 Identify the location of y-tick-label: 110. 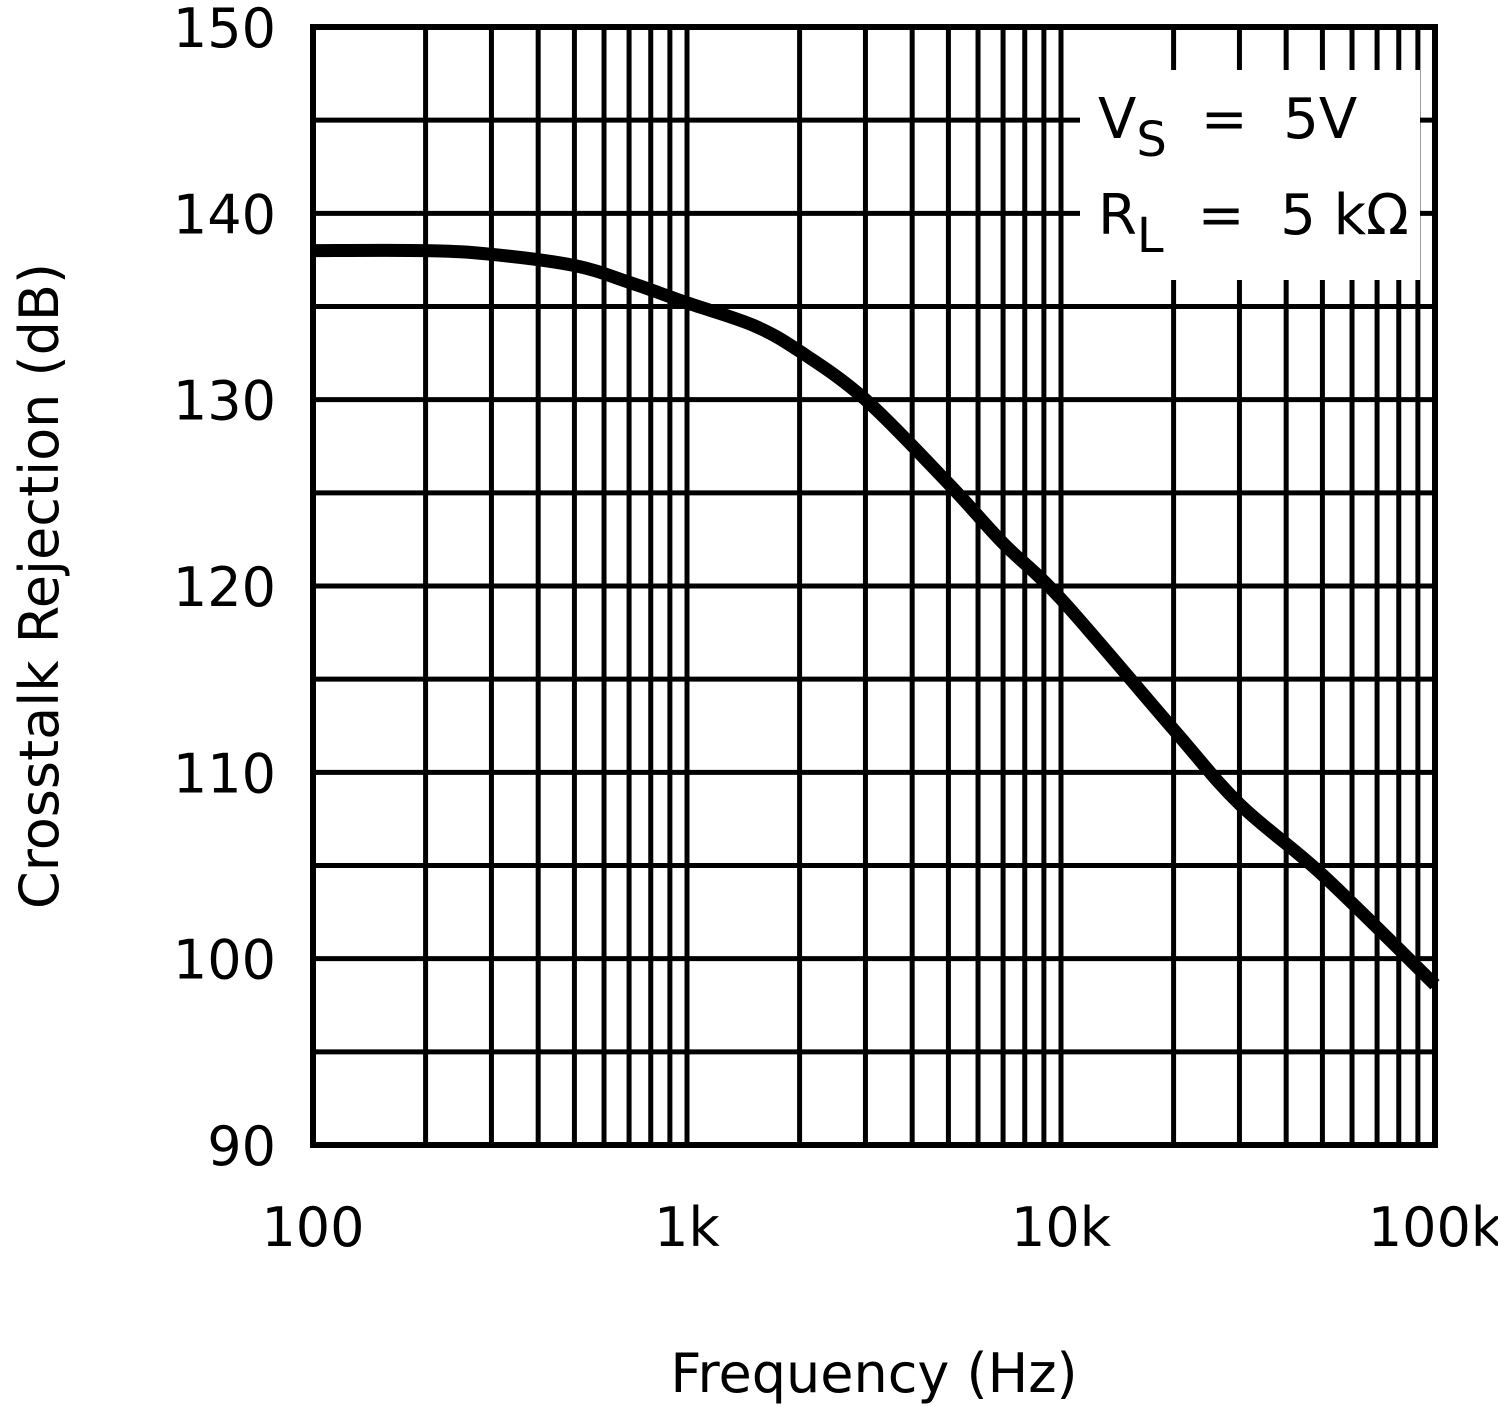
(224, 773).